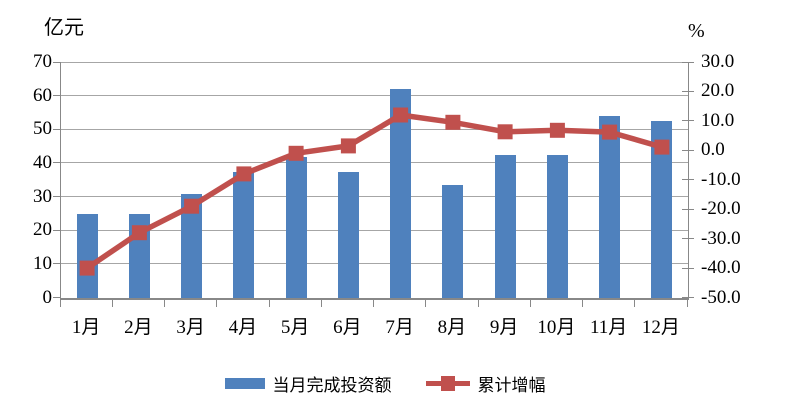 This screenshot has height=414, width=790. Describe the element at coordinates (556, 327) in the screenshot. I see `x-tick-label-10月: 10月` at that location.